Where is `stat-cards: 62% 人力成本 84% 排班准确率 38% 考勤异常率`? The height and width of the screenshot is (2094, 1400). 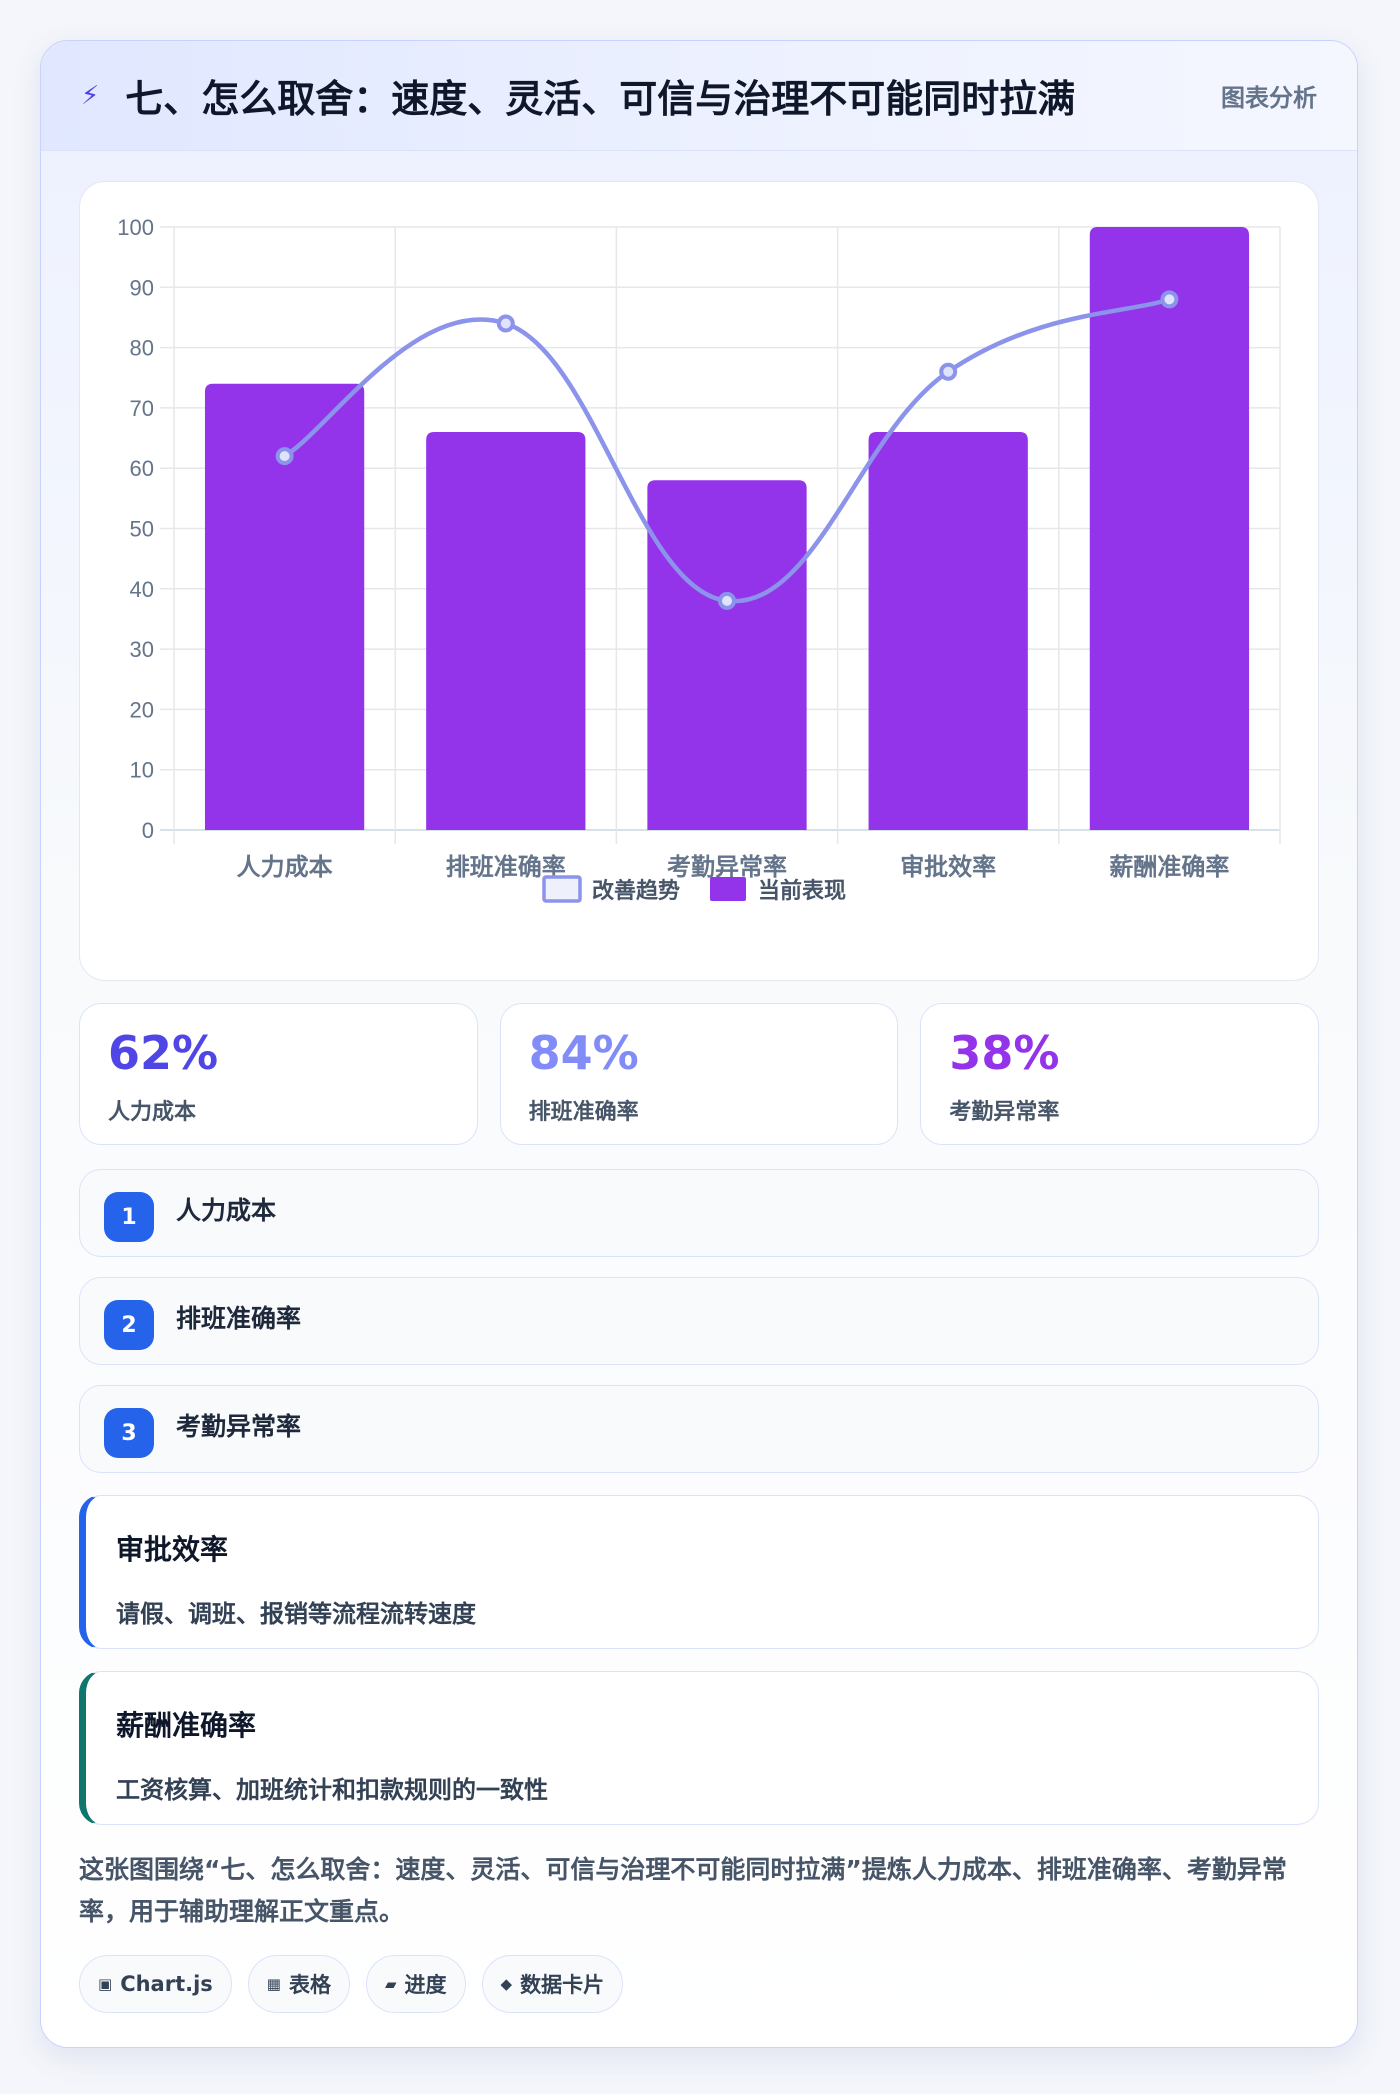 stat-cards: 62% 人力成本 84% 排班准确率 38% 考勤异常率 is located at coordinates (699, 1074).